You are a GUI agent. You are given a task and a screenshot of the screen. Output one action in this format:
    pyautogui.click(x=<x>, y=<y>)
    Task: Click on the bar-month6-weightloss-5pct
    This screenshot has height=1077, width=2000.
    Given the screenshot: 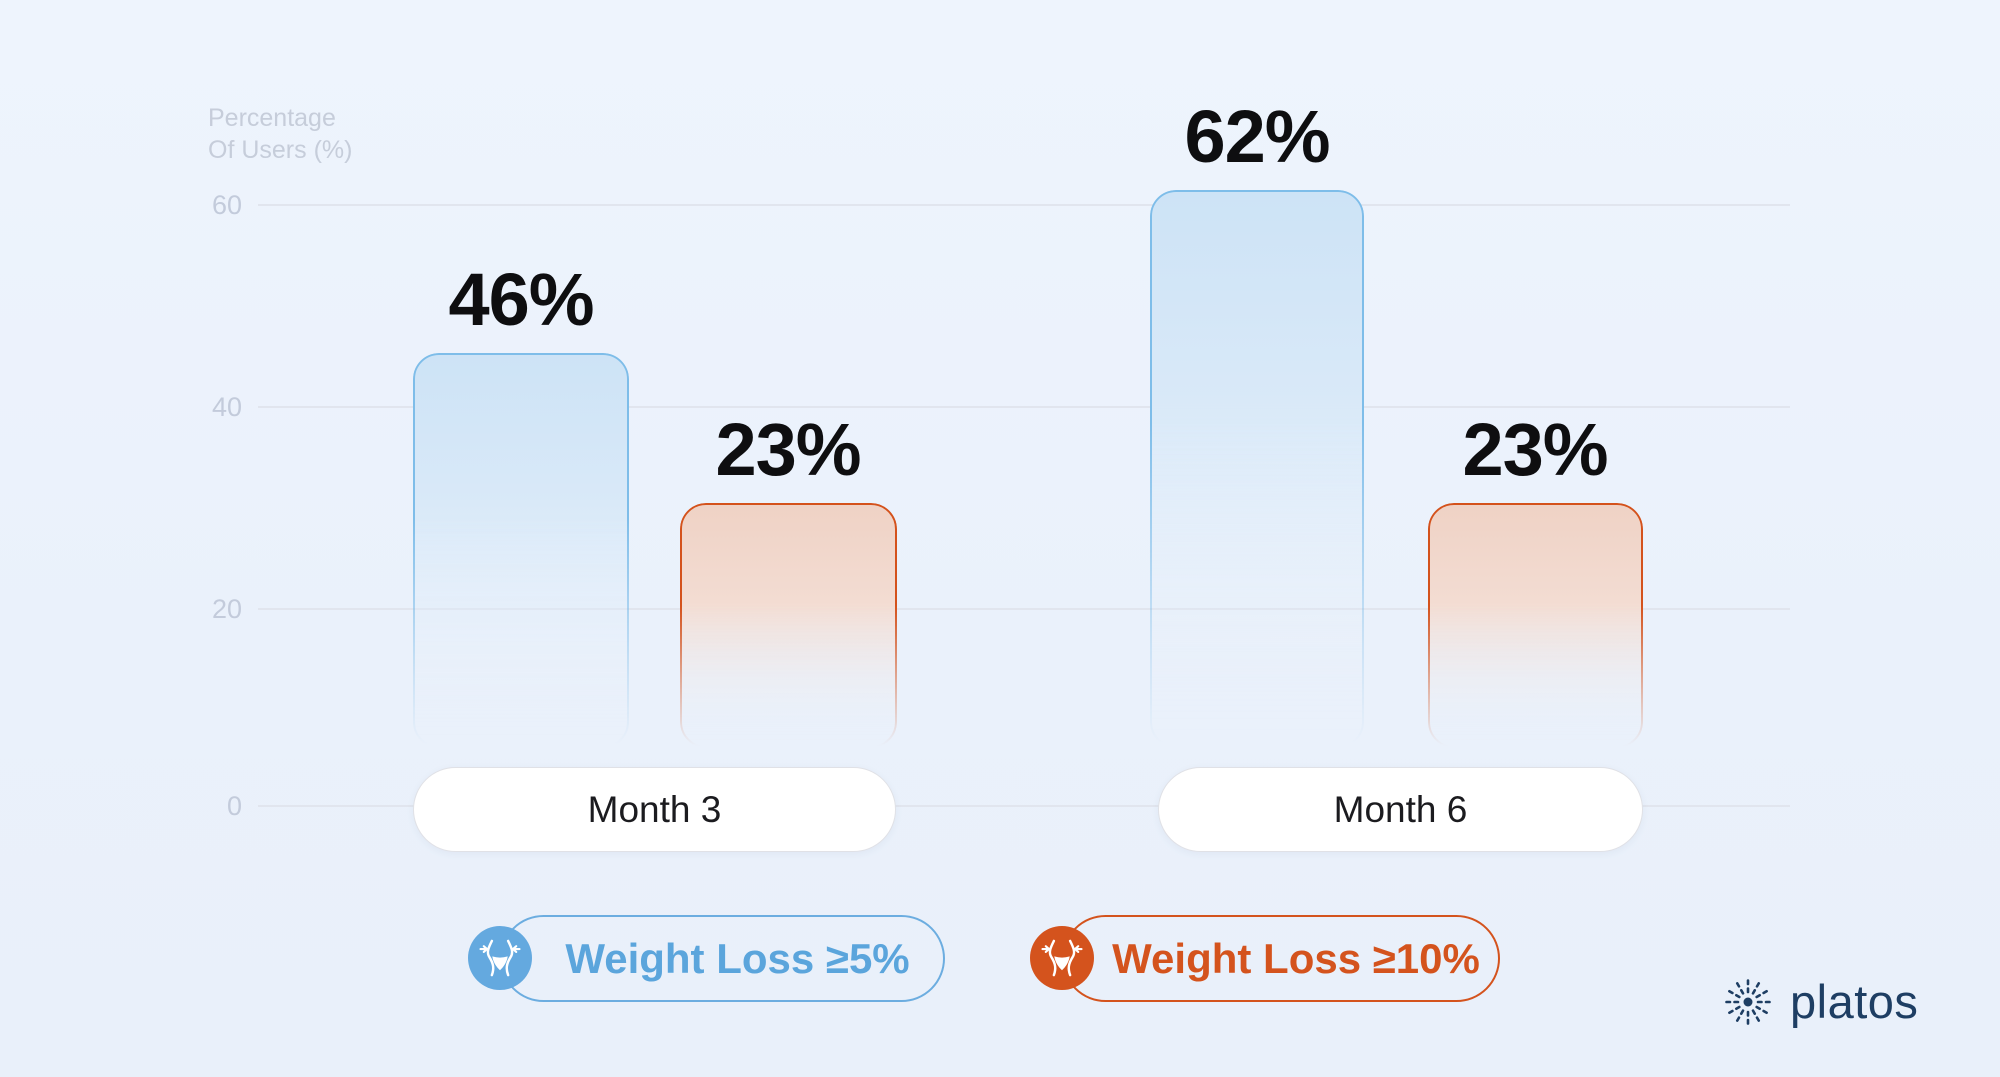 What is the action you would take?
    pyautogui.click(x=1257, y=469)
    